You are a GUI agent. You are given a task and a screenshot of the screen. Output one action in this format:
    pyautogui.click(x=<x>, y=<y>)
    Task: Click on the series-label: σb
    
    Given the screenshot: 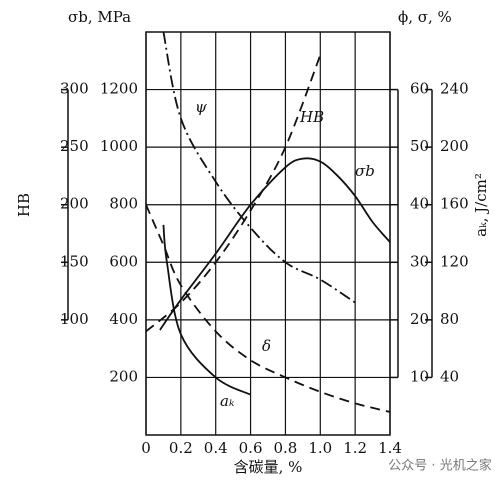 What is the action you would take?
    pyautogui.click(x=365, y=171)
    